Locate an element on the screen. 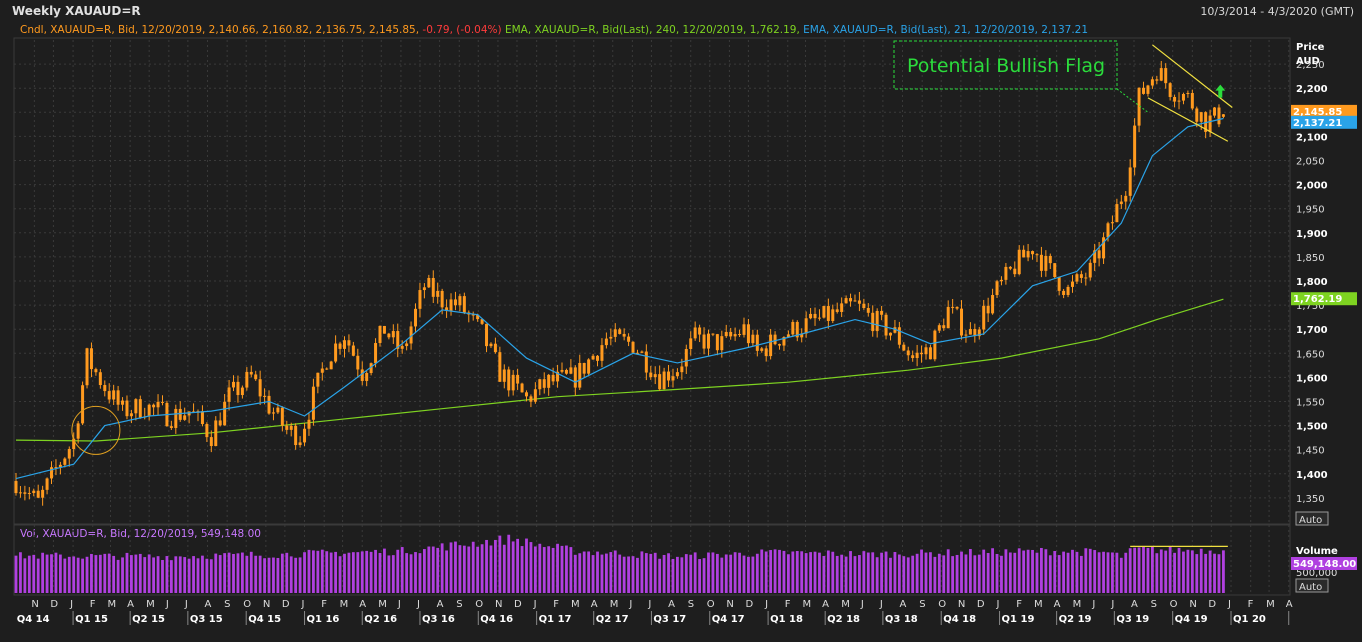  month-label: N is located at coordinates (34, 604).